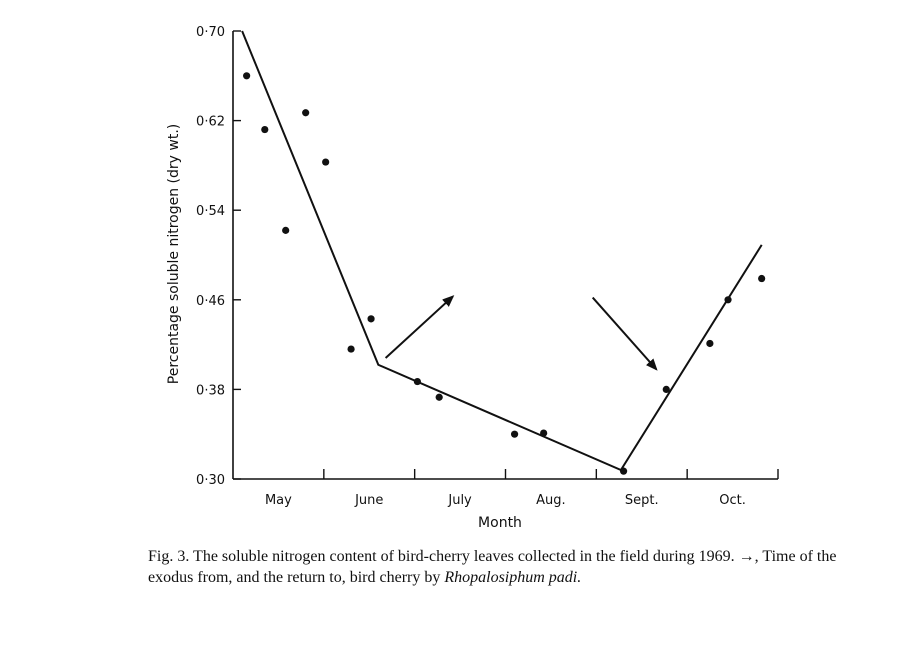  What do you see at coordinates (506, 474) in the screenshot?
I see `x-axis` at bounding box center [506, 474].